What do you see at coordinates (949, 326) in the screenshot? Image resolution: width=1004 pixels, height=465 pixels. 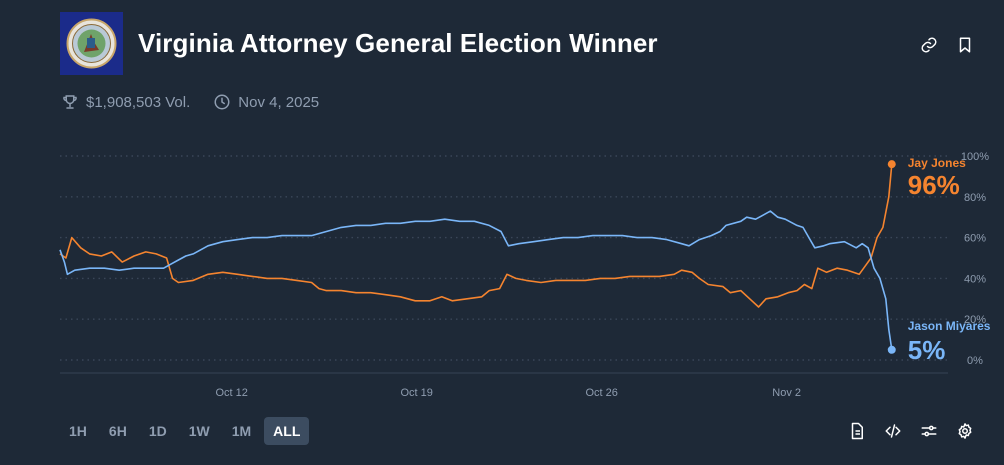 I see `series-name-label: Jason Miyares` at bounding box center [949, 326].